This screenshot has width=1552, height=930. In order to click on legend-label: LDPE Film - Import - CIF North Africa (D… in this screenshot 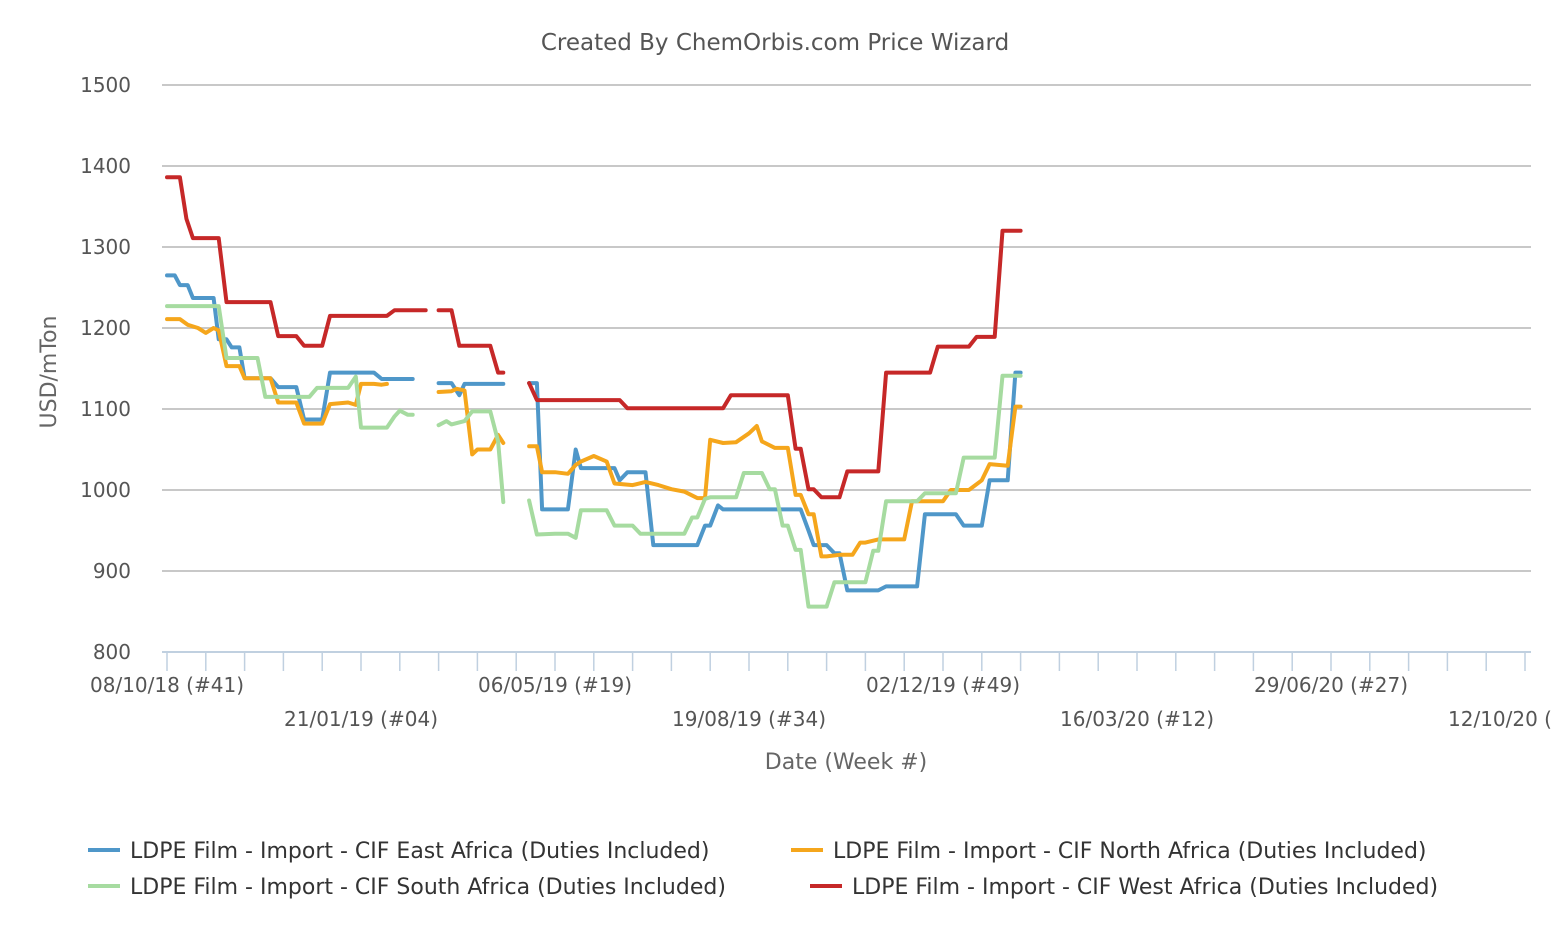, I will do `click(1130, 851)`.